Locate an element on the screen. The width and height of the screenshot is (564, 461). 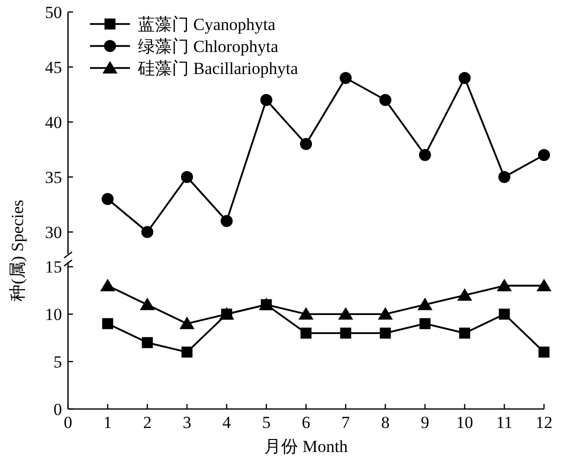
legend-label: 硅藻门 Bacillariophyta is located at coordinates (217, 68).